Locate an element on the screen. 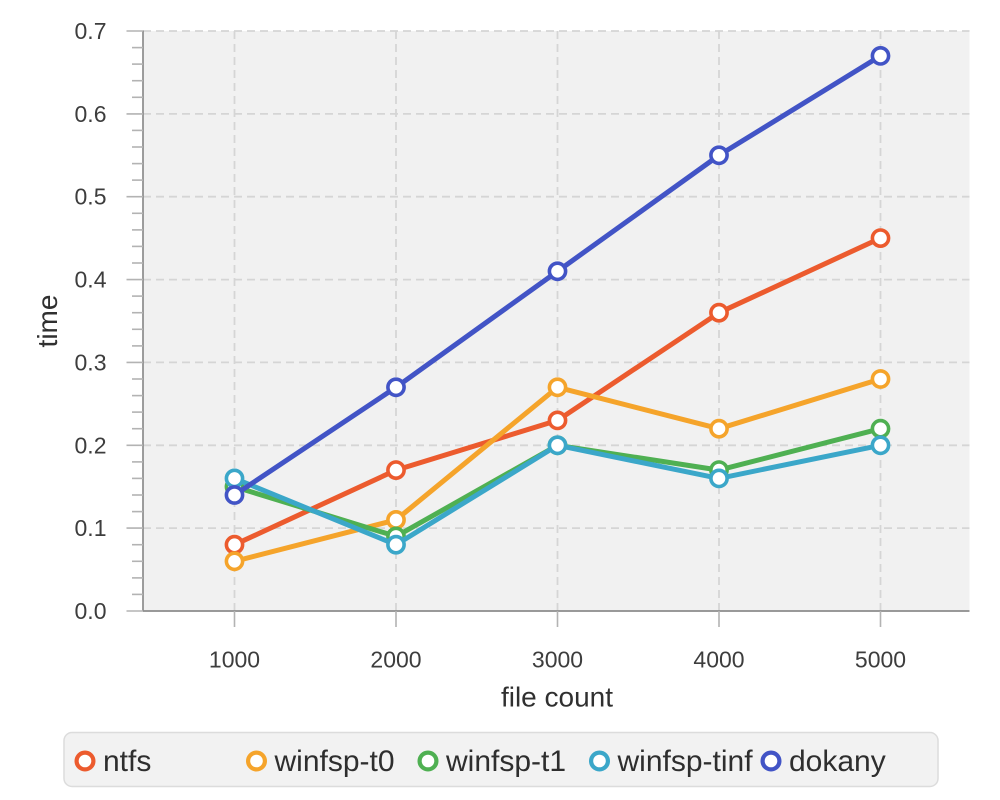 The width and height of the screenshot is (1000, 800). svg-text: 0.1 is located at coordinates (91, 528).